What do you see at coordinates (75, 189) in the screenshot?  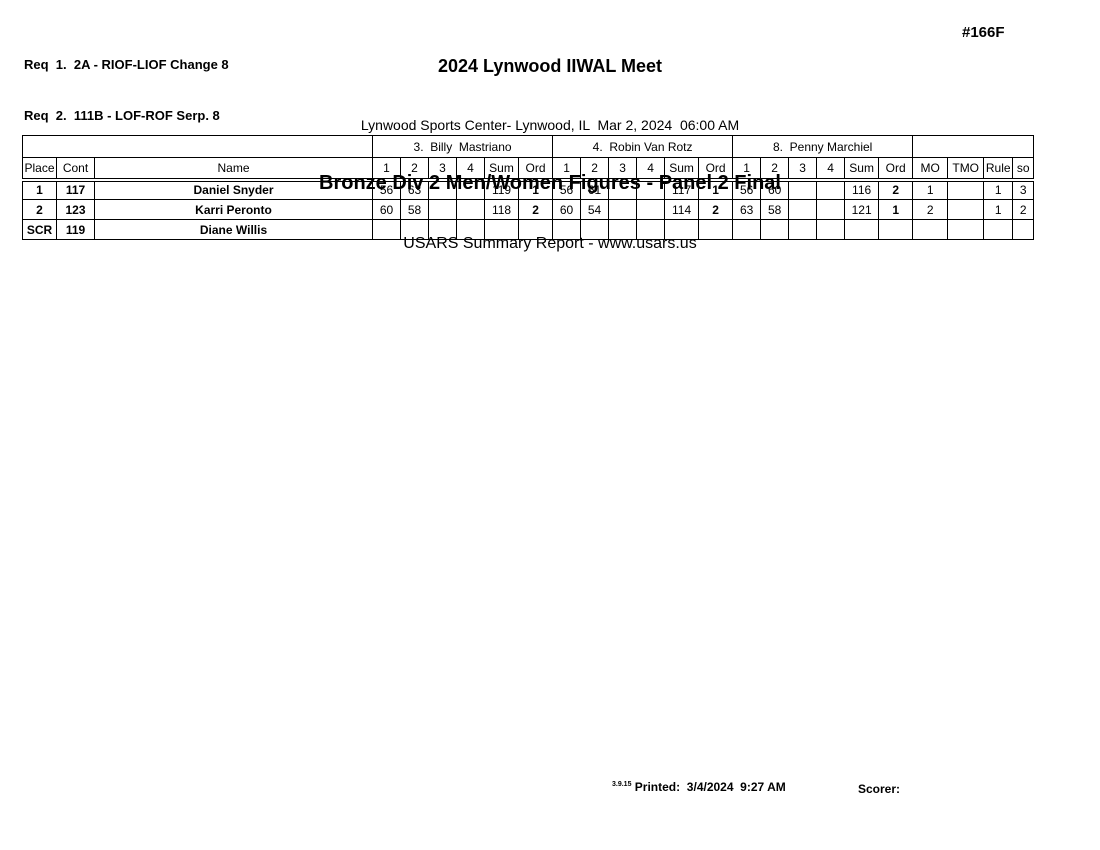 I see `contestant-number-cell: 117` at bounding box center [75, 189].